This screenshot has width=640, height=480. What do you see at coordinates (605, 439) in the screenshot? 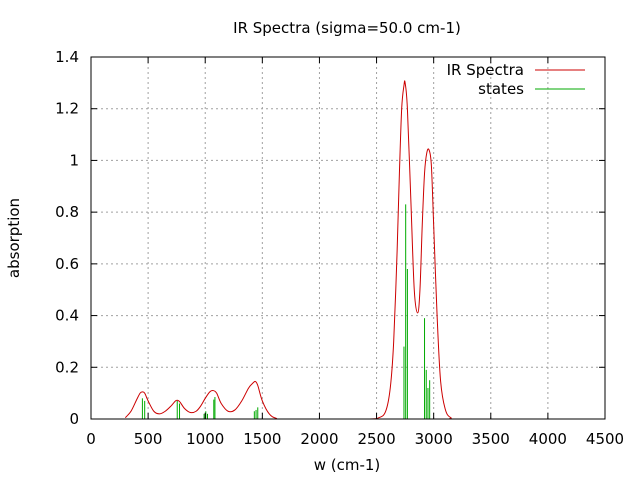
I see `x-tick-label: 4500` at bounding box center [605, 439].